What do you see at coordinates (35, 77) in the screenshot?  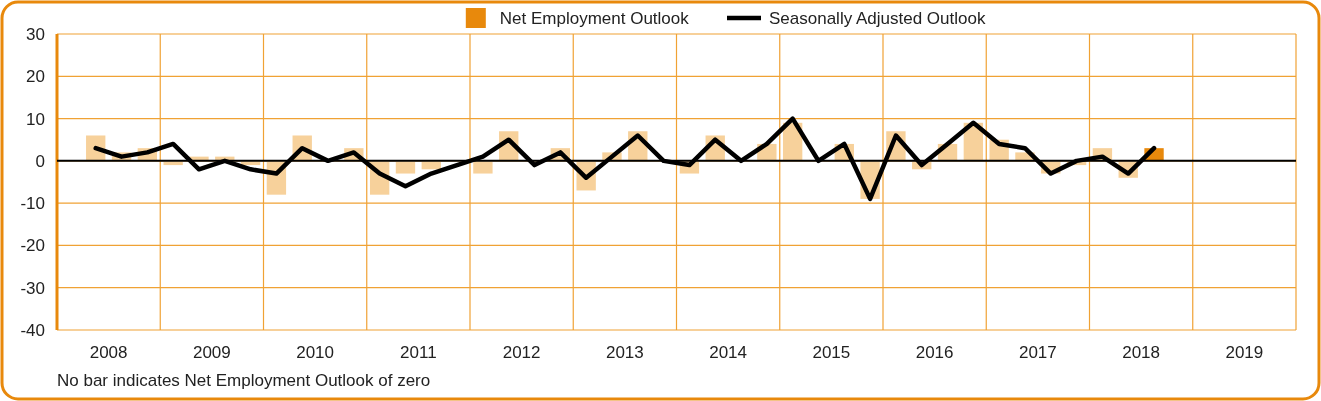 I see `y-tick-label: 20` at bounding box center [35, 77].